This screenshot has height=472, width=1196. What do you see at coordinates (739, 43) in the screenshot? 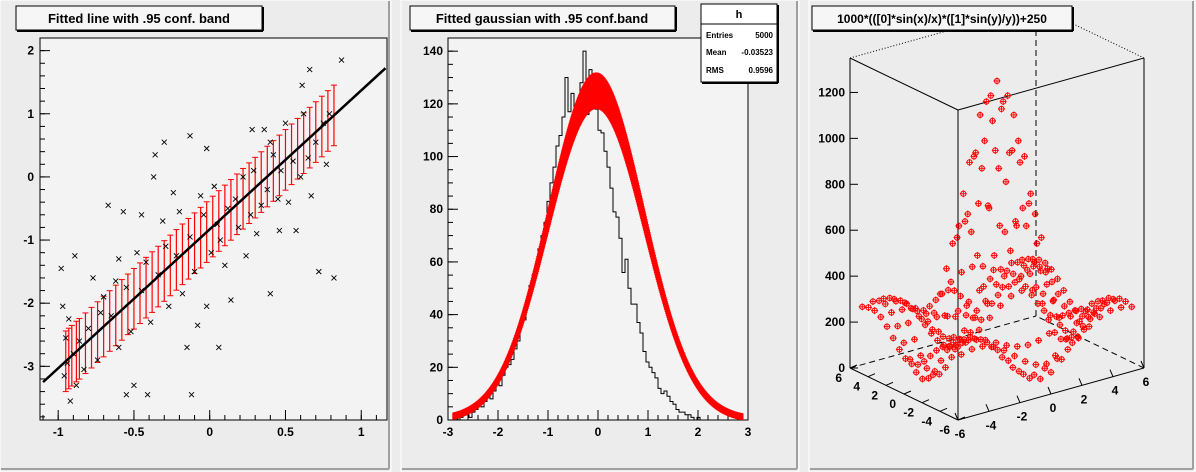
I see `stats-box: h Entries 5000 Mean -0.03523 RMS 0.9596` at bounding box center [739, 43].